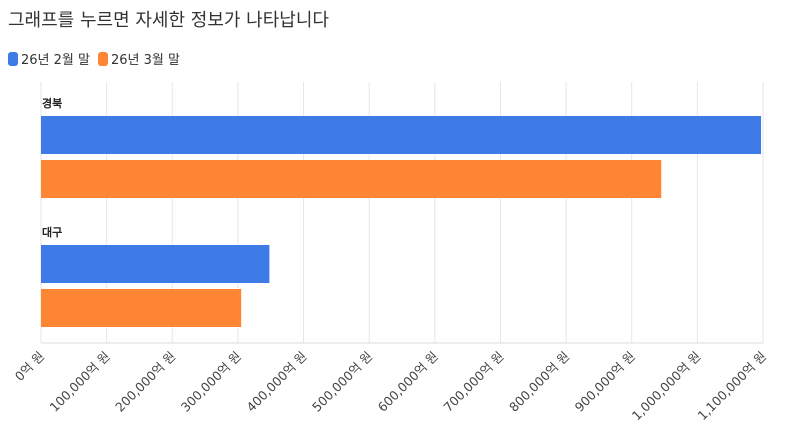 Image resolution: width=791 pixels, height=445 pixels. I want to click on legend-label-mar: 26년 3월 말, so click(145, 60).